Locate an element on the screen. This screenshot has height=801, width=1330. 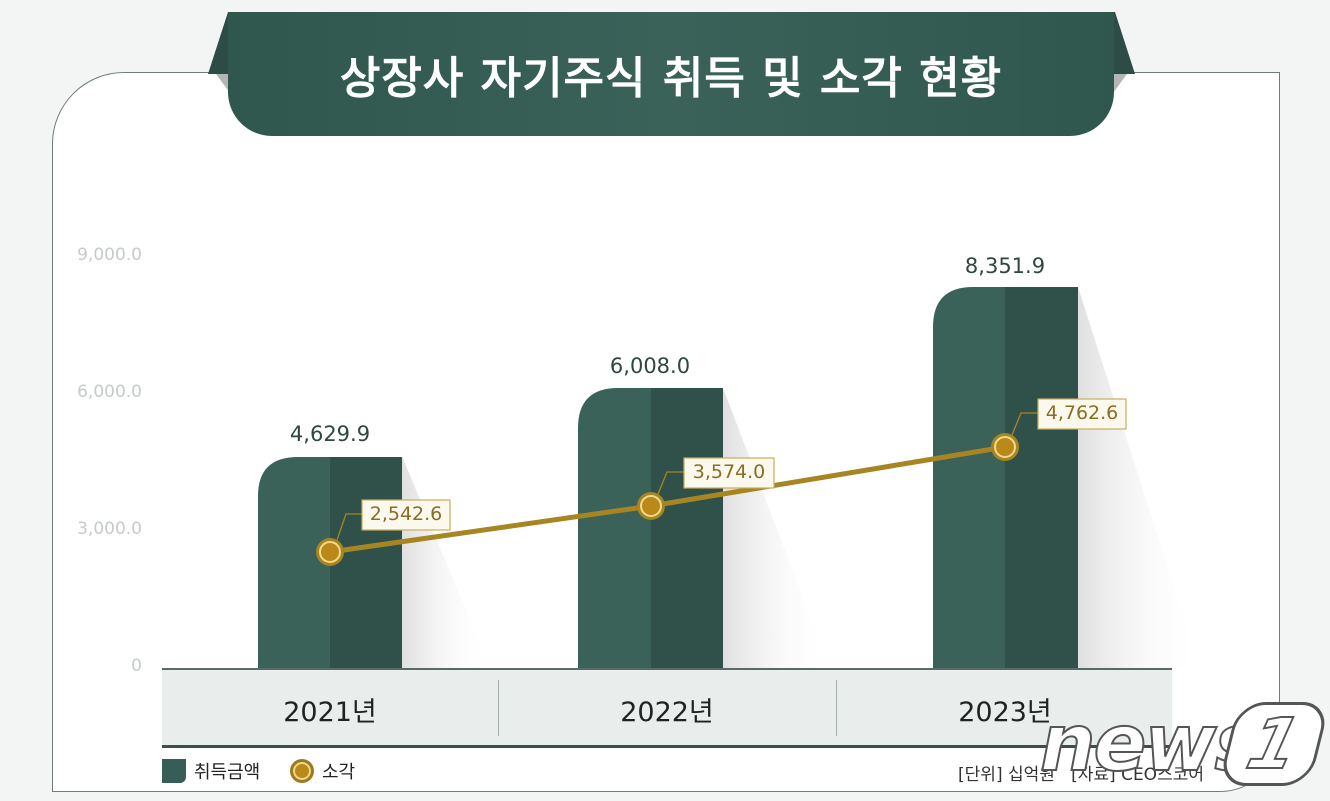
legend-line-label: 소각 is located at coordinates (339, 772).